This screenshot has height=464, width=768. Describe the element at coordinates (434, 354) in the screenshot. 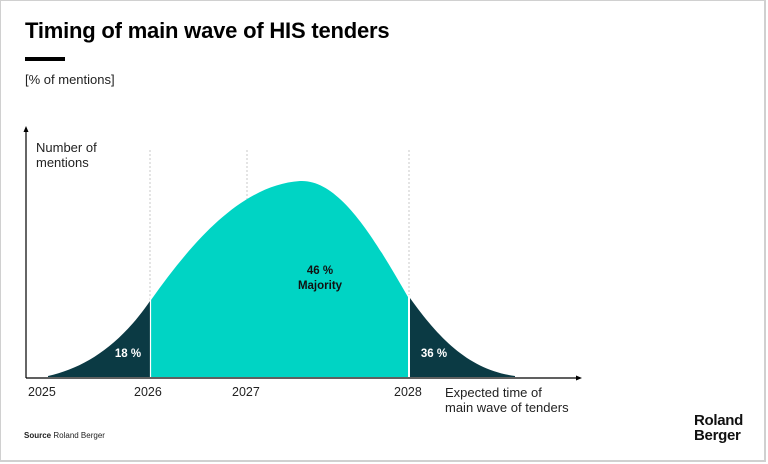

I see `segment-label-36: 36 %` at that location.